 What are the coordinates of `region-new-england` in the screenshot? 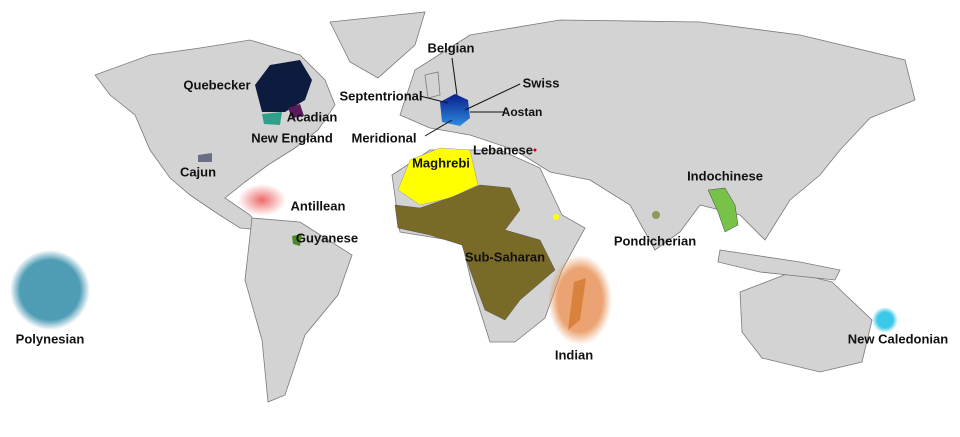 It's located at (272, 118).